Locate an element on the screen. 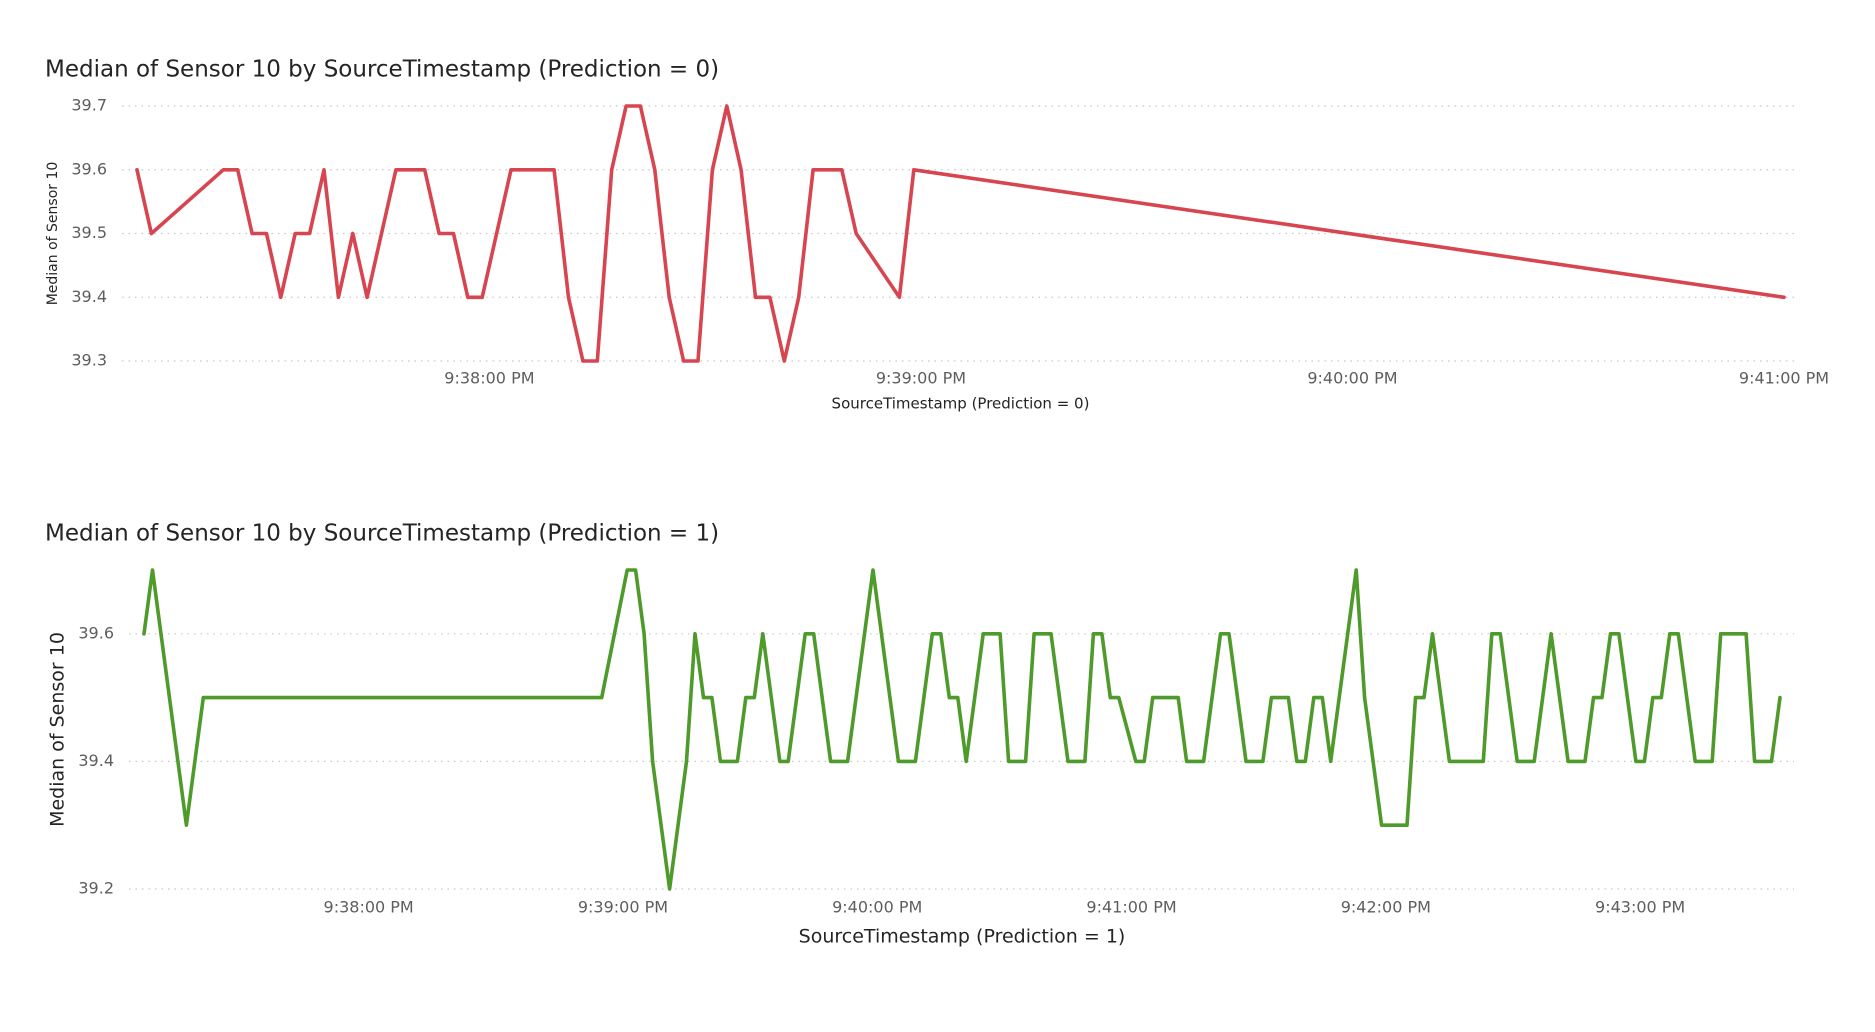  x-axis-label: SourceTimestamp (Prediction = 1) is located at coordinates (962, 937).